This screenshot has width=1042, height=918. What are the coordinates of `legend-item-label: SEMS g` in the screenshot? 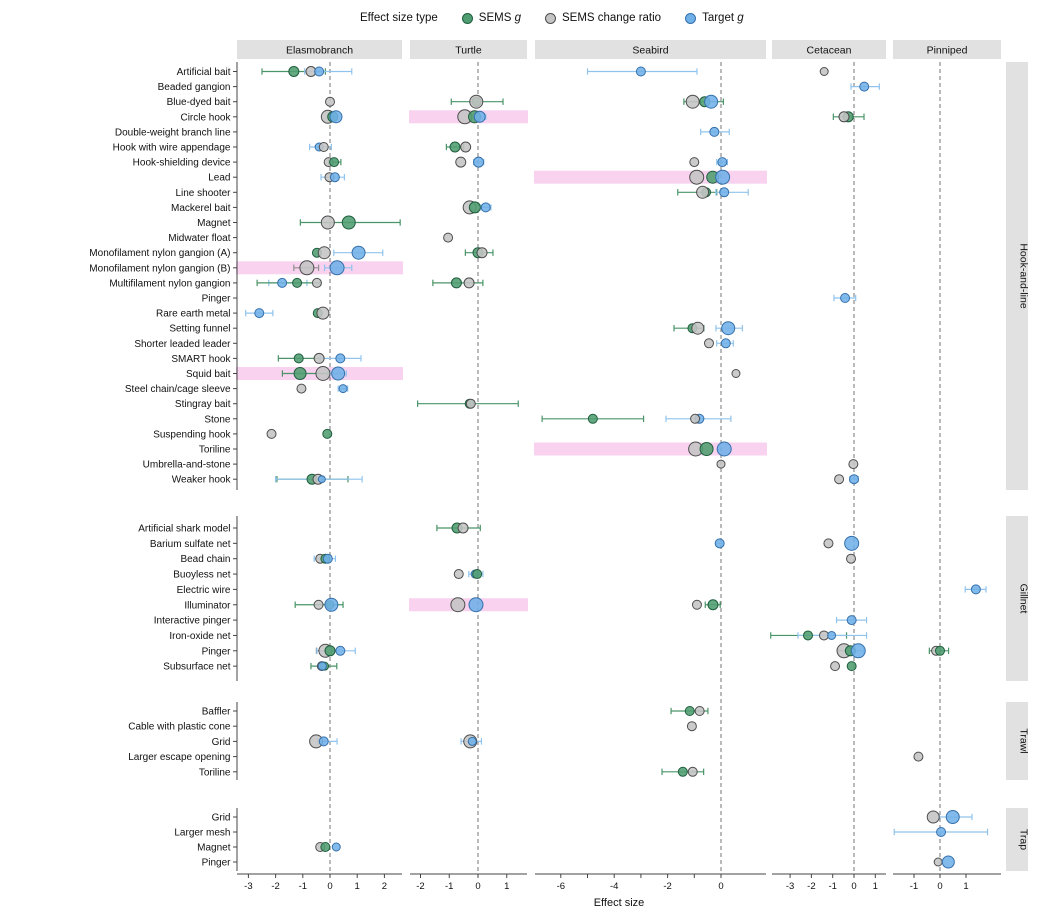 It's located at (499, 18).